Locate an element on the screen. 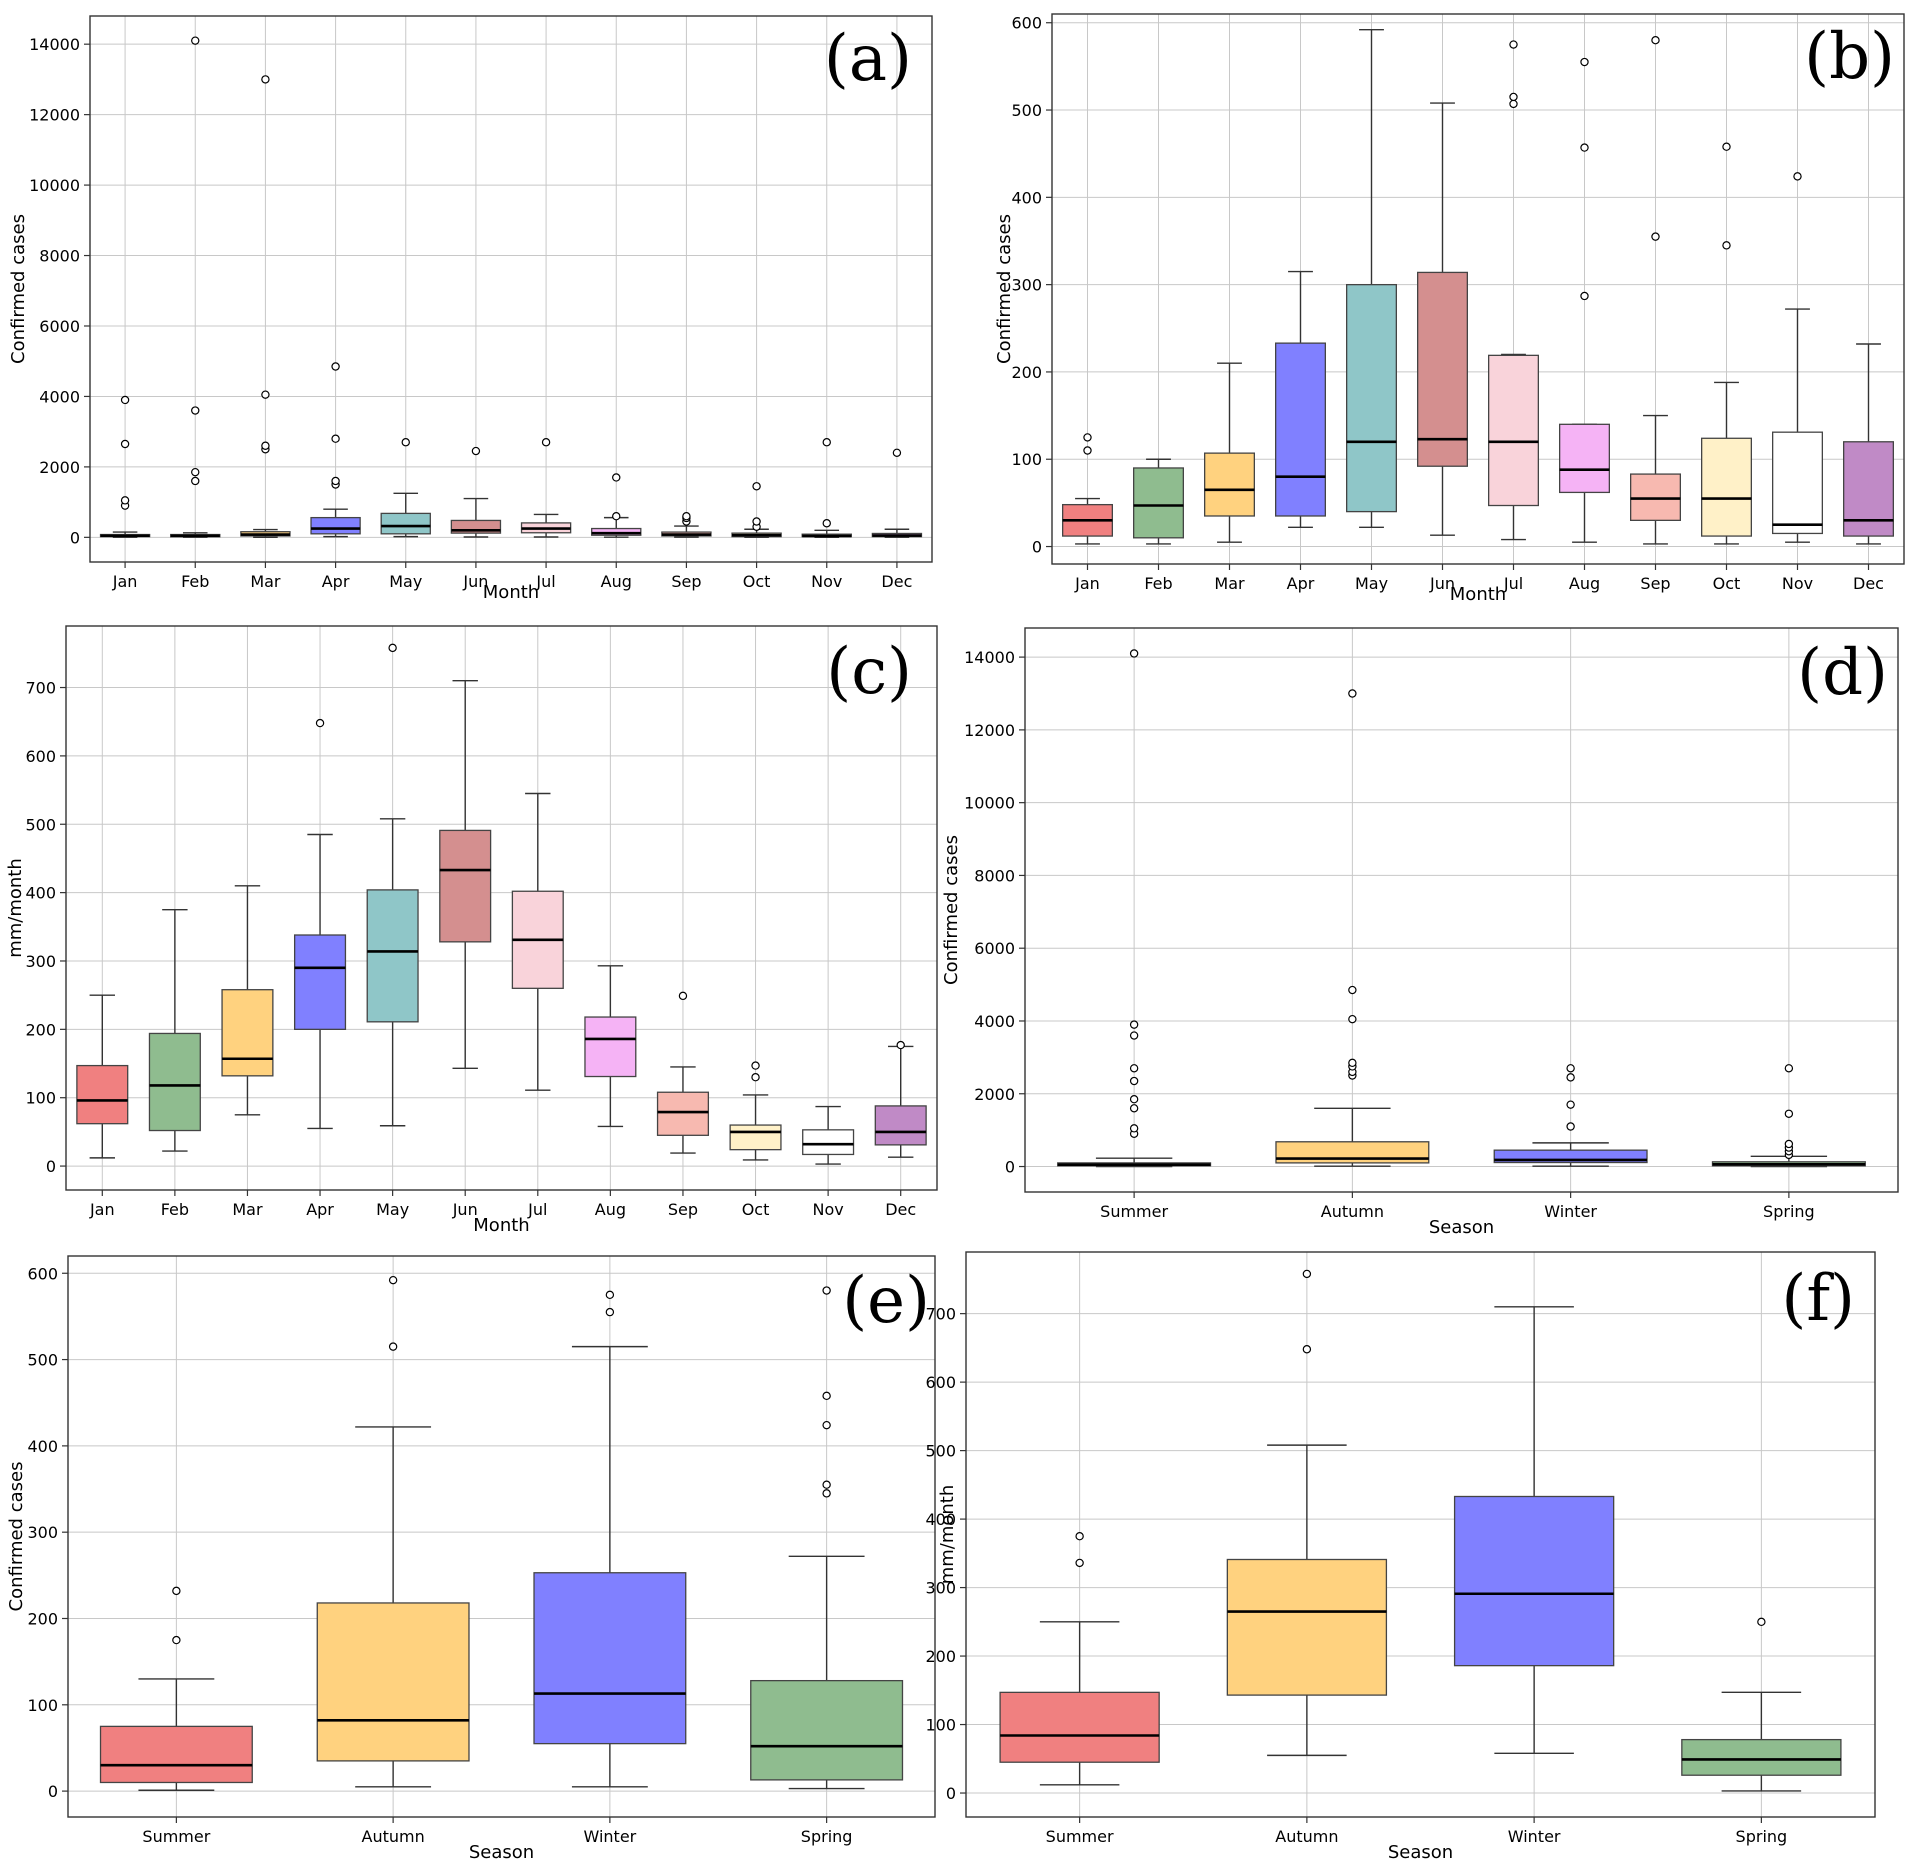 This screenshot has width=1907, height=1867. y-tick-label: 8000 is located at coordinates (59, 256).